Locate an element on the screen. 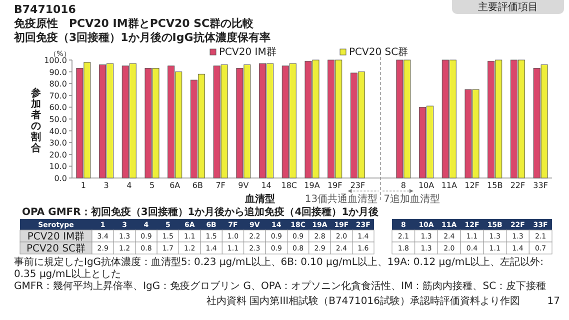 The image size is (569, 320). text: GMFR：幾何平均上昇倍率、IgG：免疫グロブリン G、OPA：オプソニン化貪食活性、IM：筋肉内接種、SC：皮下接種 is located at coordinates (281, 287).